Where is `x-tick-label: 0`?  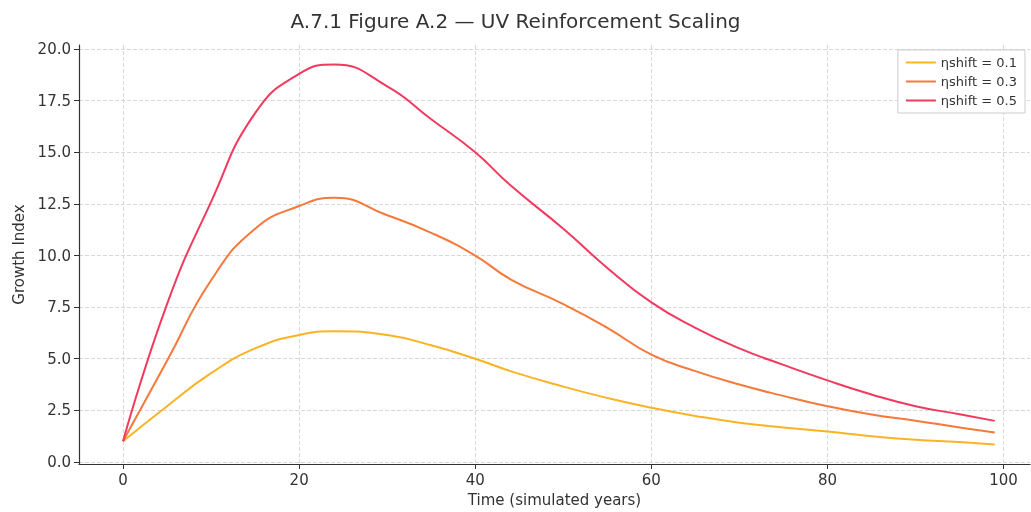 x-tick-label: 0 is located at coordinates (123, 479).